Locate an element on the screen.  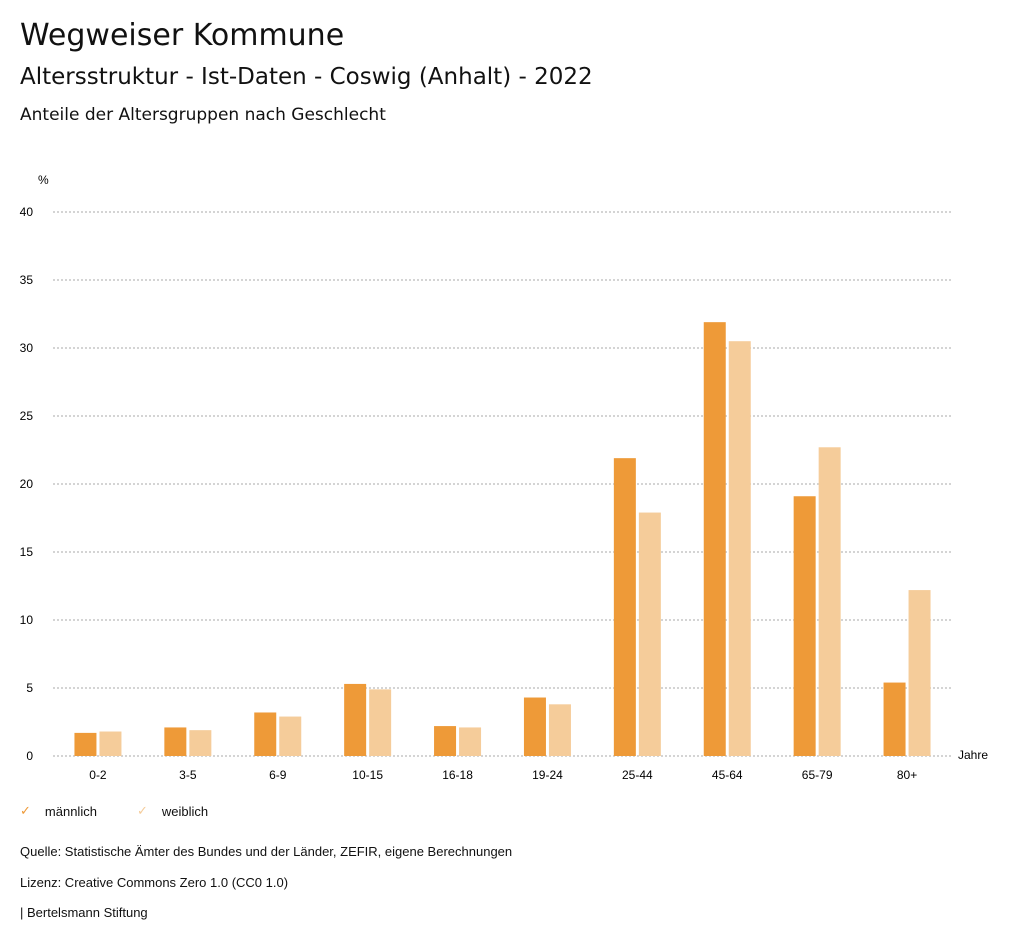
y-tick-label: 30 is located at coordinates (27, 348).